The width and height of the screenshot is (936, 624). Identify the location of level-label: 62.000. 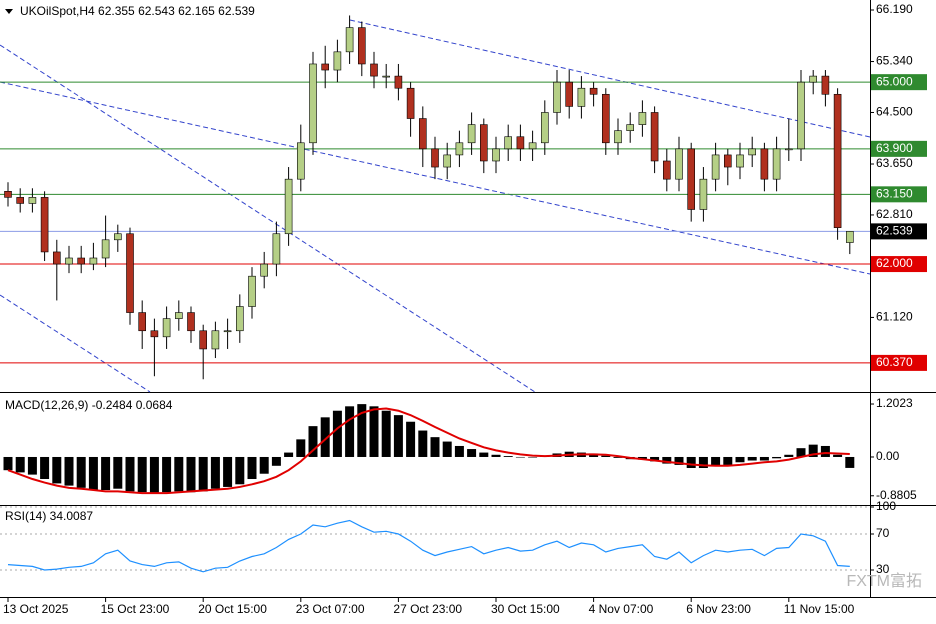
(894, 263).